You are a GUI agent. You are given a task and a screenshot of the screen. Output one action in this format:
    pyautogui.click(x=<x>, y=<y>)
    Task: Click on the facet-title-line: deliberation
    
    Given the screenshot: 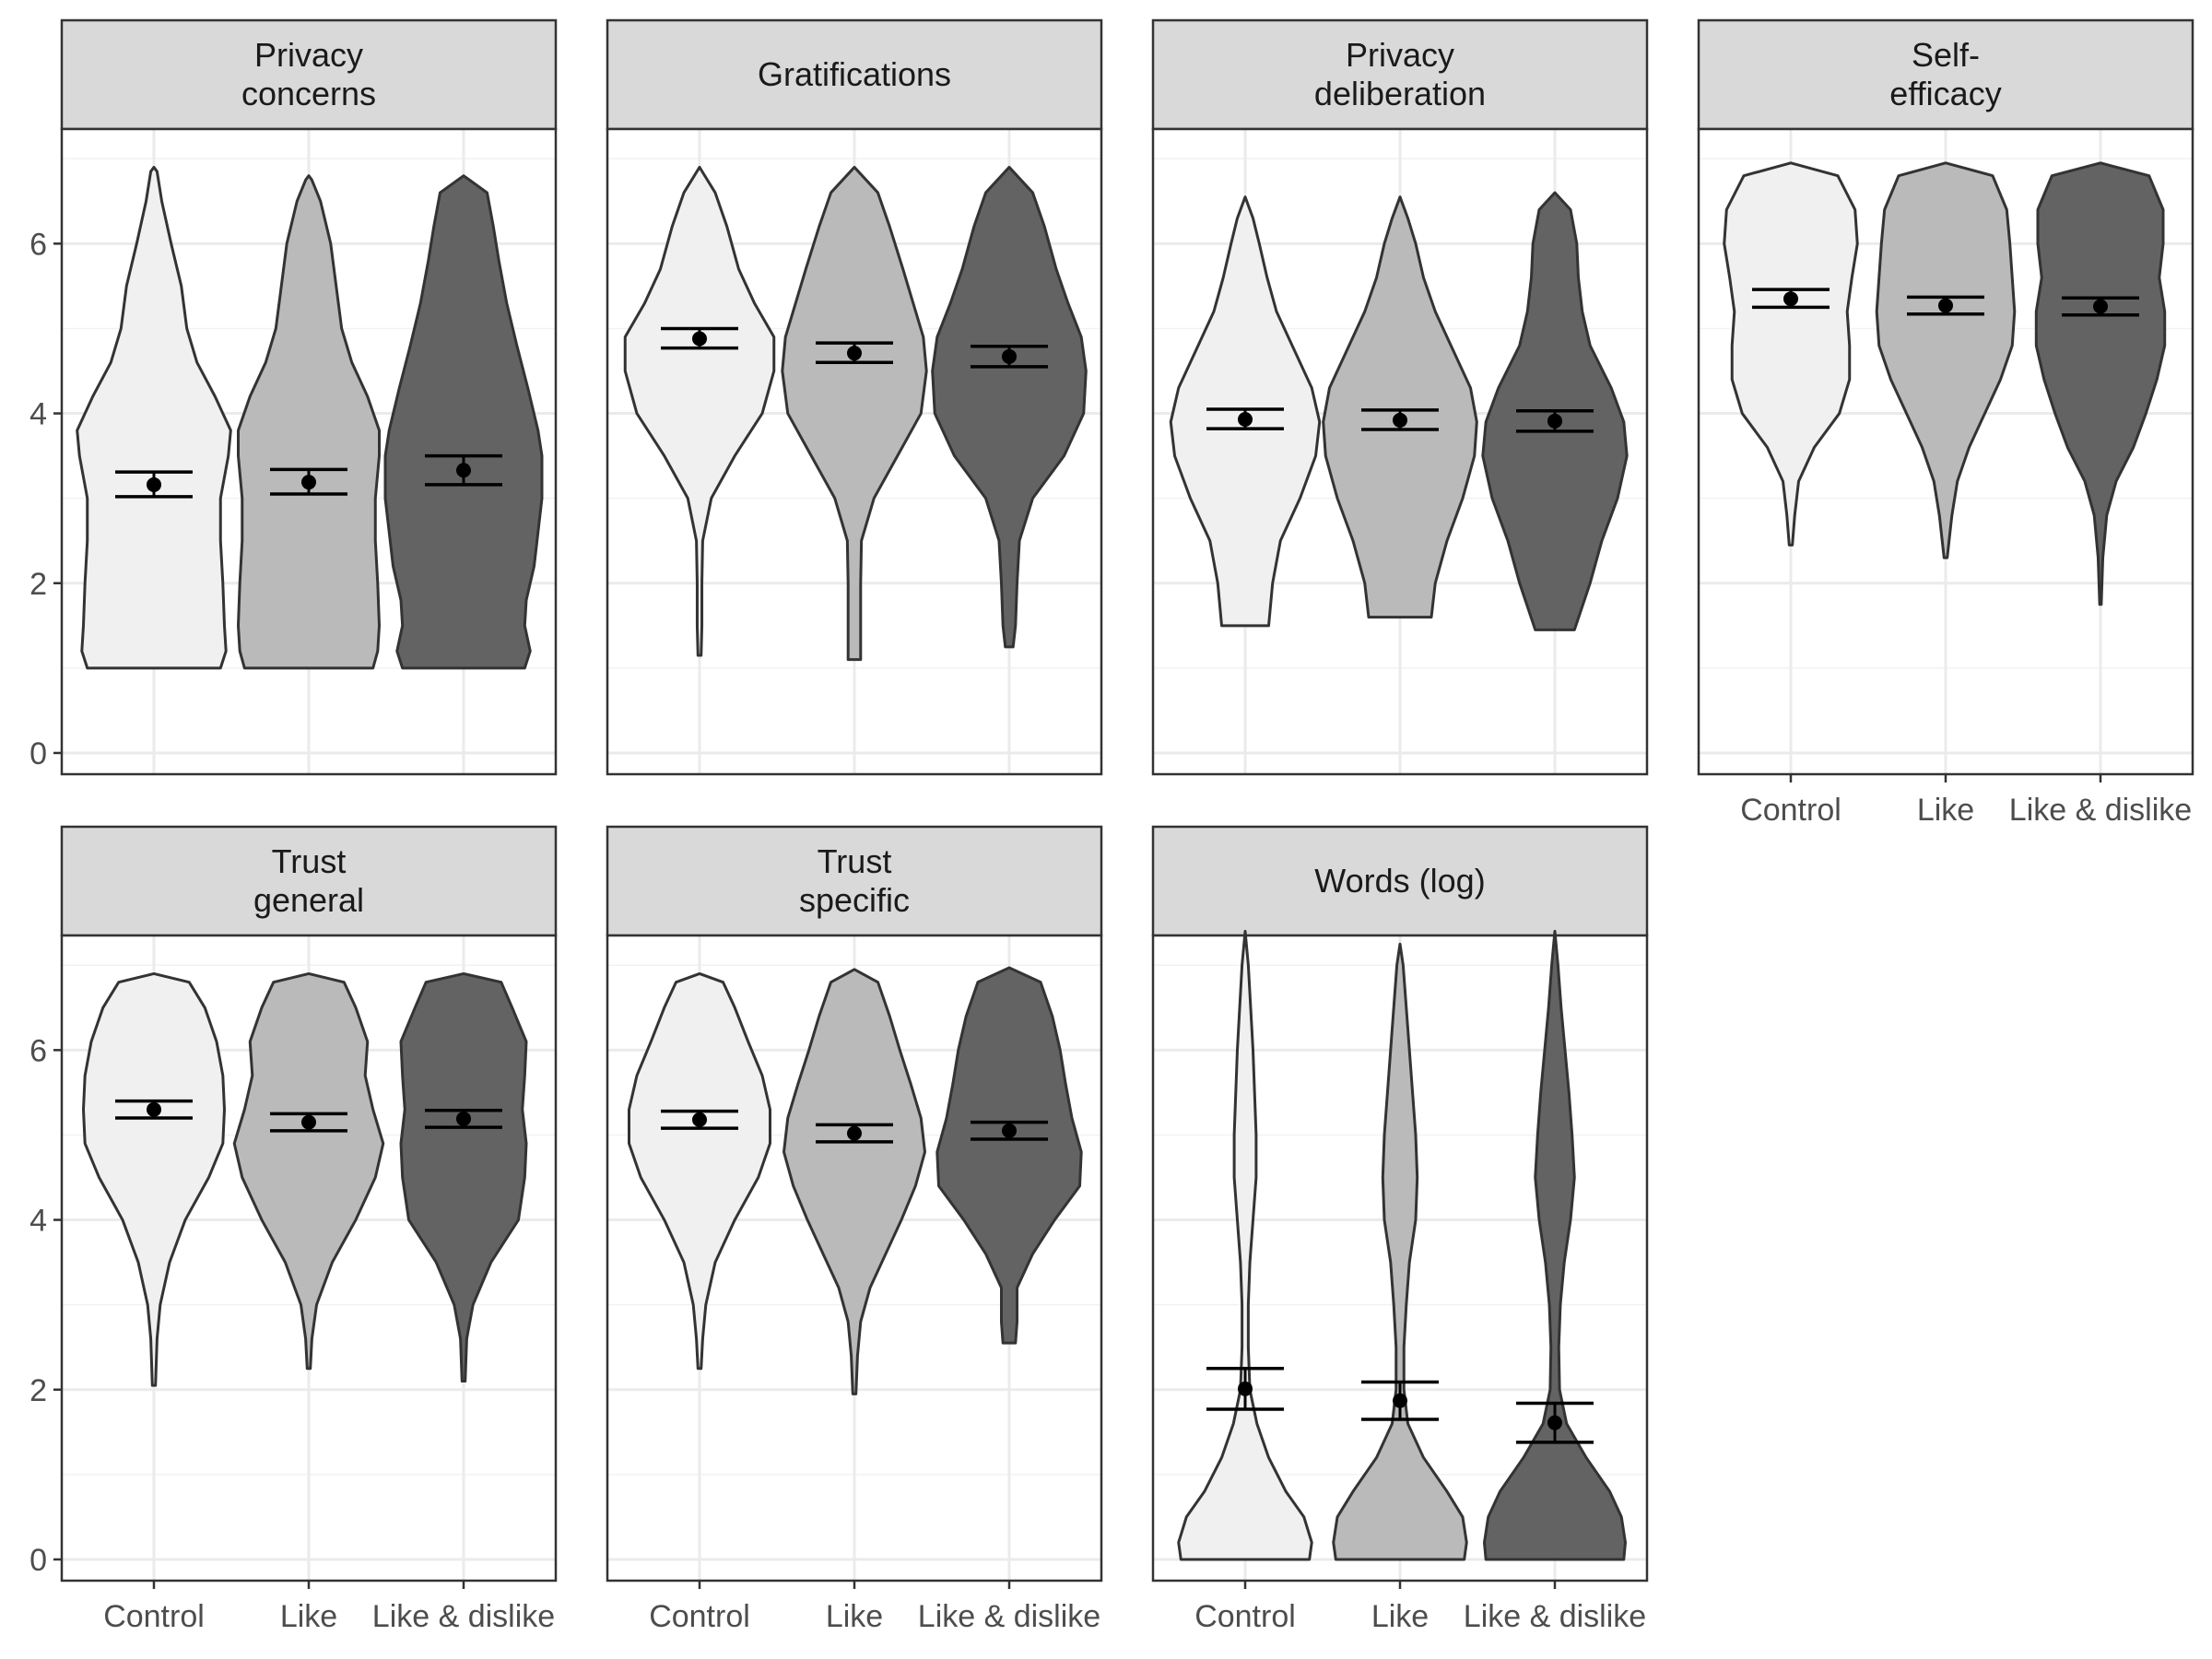 What is the action you would take?
    pyautogui.click(x=1400, y=93)
    